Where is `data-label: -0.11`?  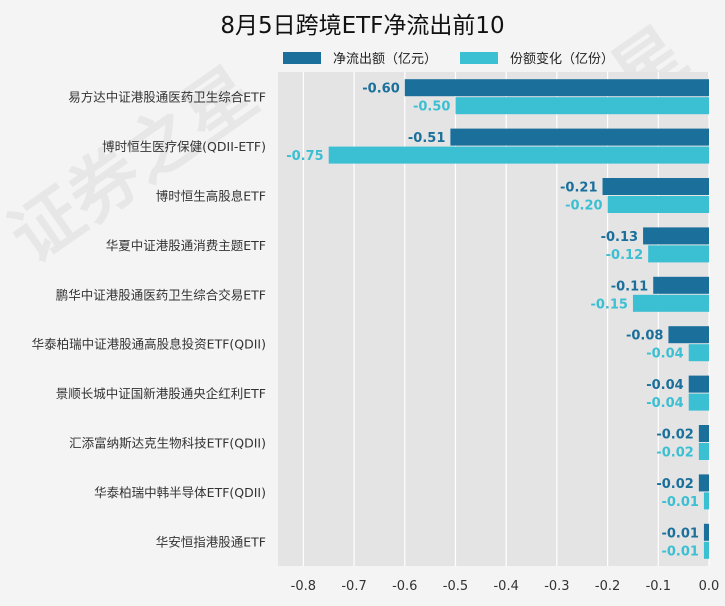
data-label: -0.11 is located at coordinates (629, 286).